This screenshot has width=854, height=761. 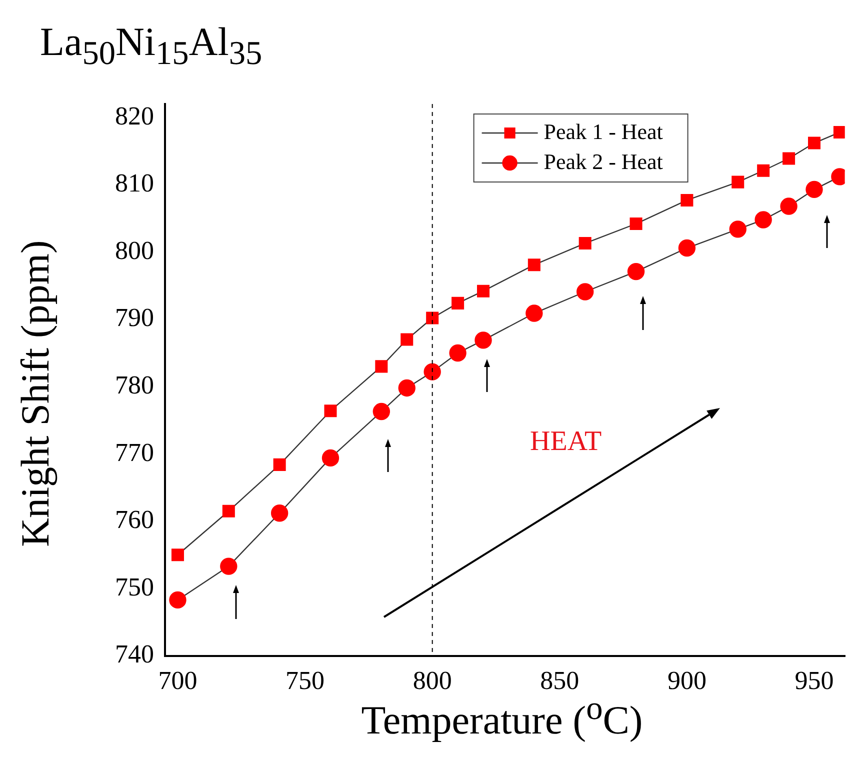 What do you see at coordinates (151, 45) in the screenshot?
I see `chart-title: La$_{50}$Ni$_{15}$Al$_{35}$` at bounding box center [151, 45].